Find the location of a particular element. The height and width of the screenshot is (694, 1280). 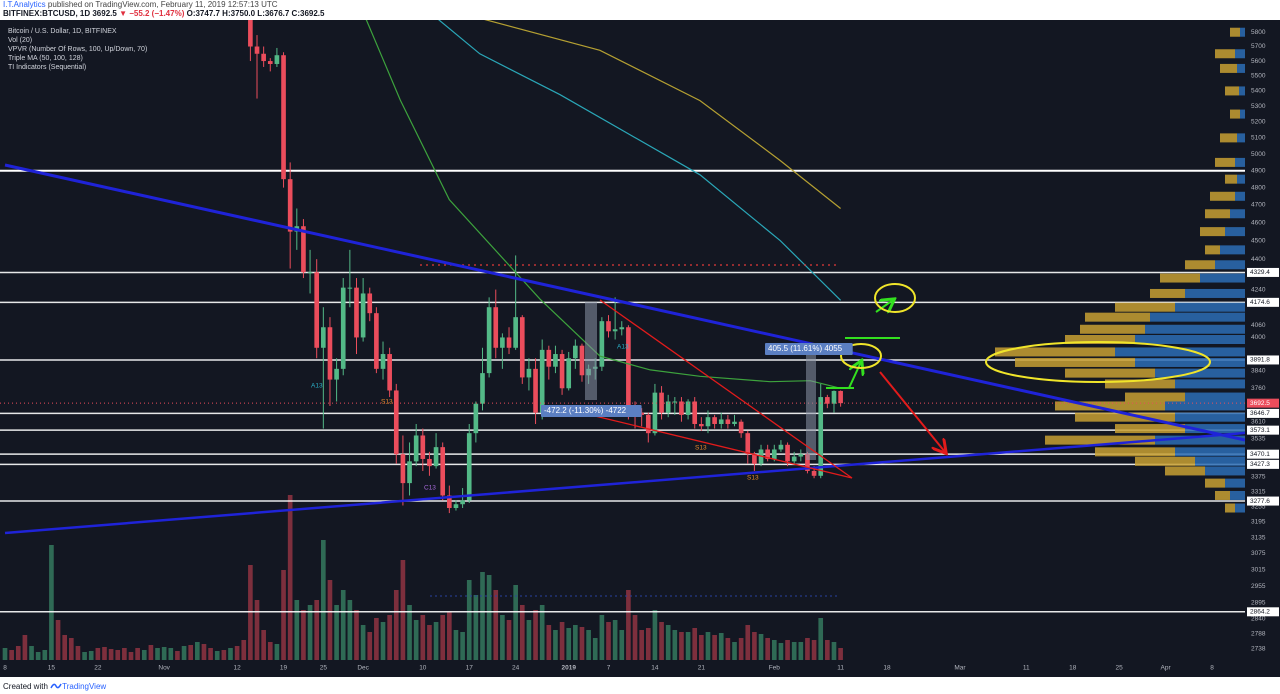

publisher: I.T.Analytics is located at coordinates (24, 4).